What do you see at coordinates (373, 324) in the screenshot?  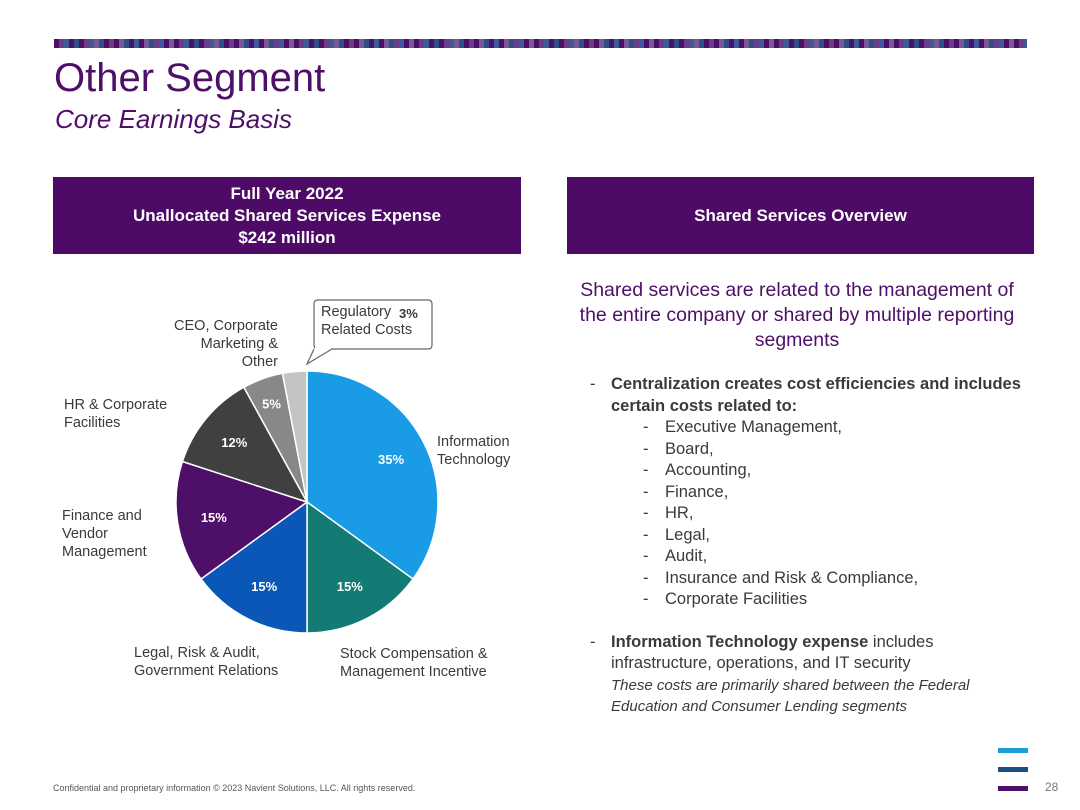 I see `regulatory-callout-box` at bounding box center [373, 324].